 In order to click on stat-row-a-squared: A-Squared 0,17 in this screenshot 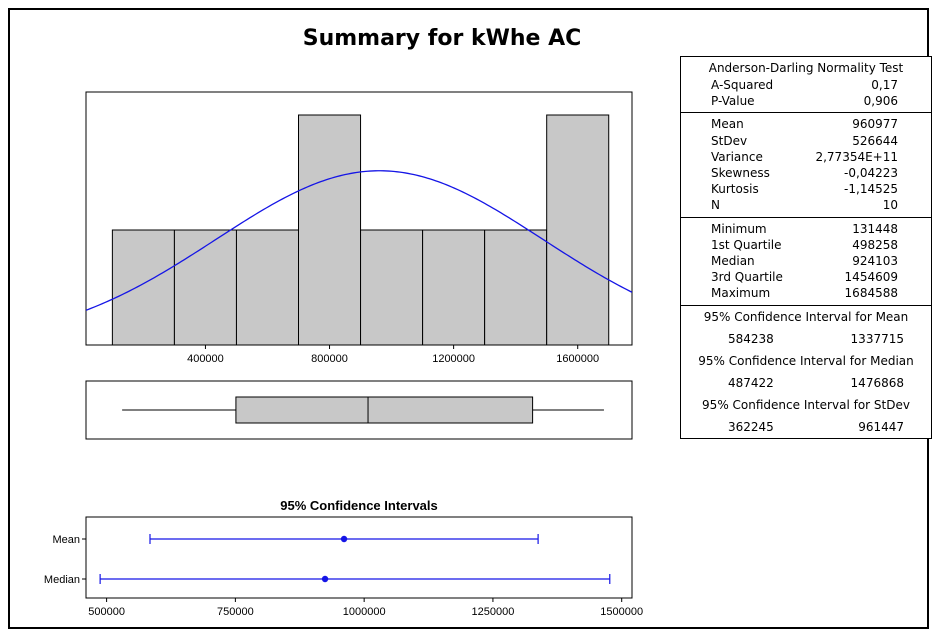, I will do `click(806, 85)`.